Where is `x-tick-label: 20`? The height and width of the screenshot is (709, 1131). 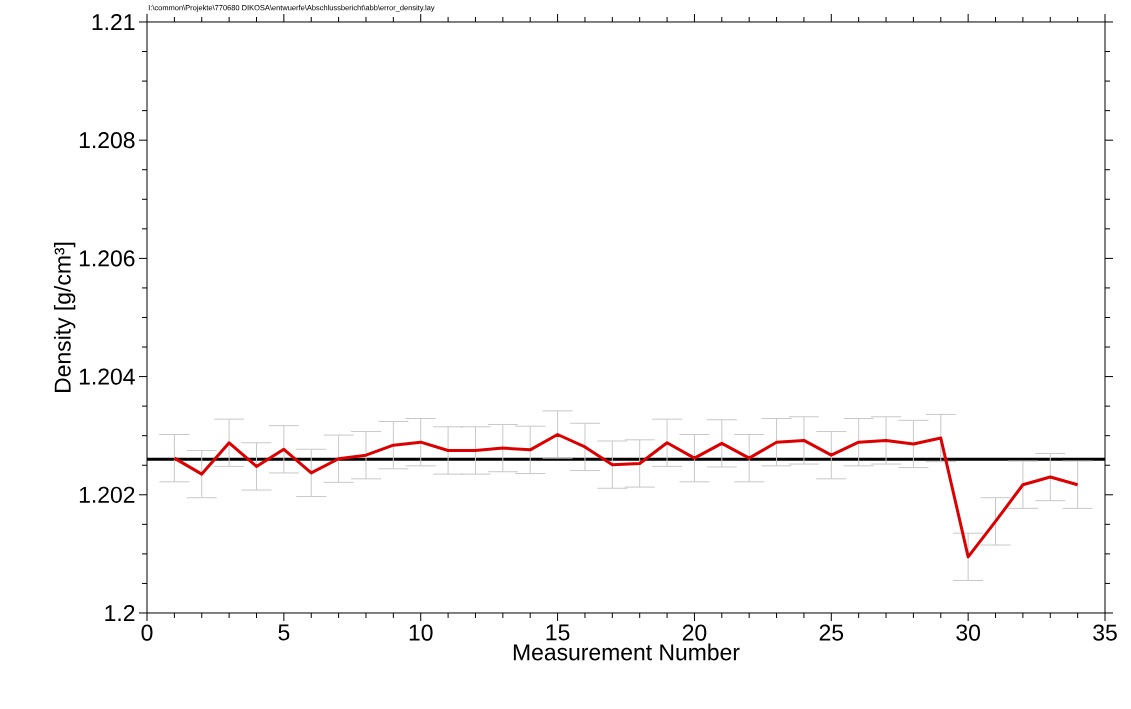
x-tick-label: 20 is located at coordinates (694, 632).